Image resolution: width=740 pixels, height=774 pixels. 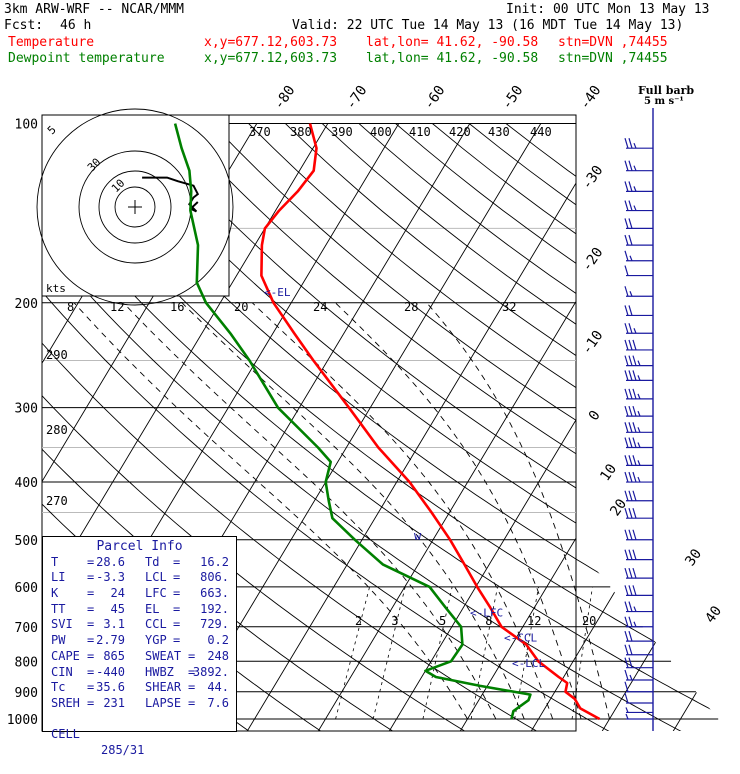 I want to click on parcel-key: CCL, so click(x=156, y=625).